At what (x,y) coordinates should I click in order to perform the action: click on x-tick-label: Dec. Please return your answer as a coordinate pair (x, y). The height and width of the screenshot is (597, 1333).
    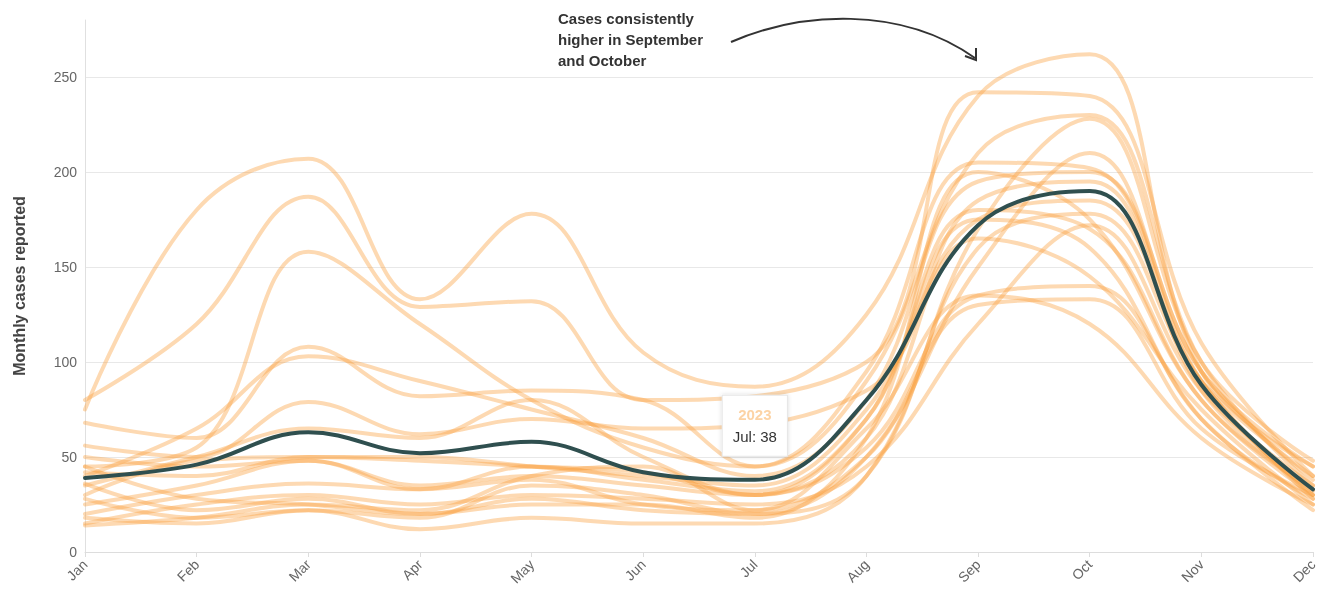
    Looking at the image, I should click on (1304, 571).